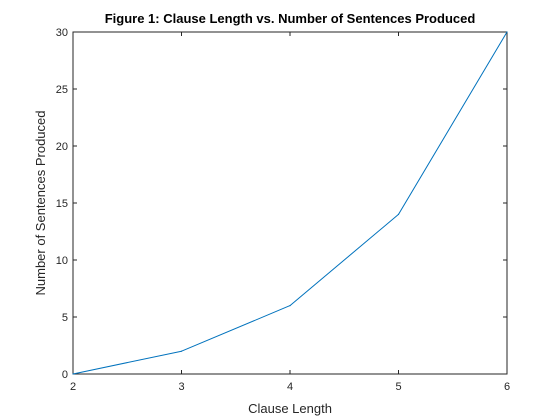 Image resolution: width=560 pixels, height=420 pixels. I want to click on y-tick-label: 10, so click(62, 261).